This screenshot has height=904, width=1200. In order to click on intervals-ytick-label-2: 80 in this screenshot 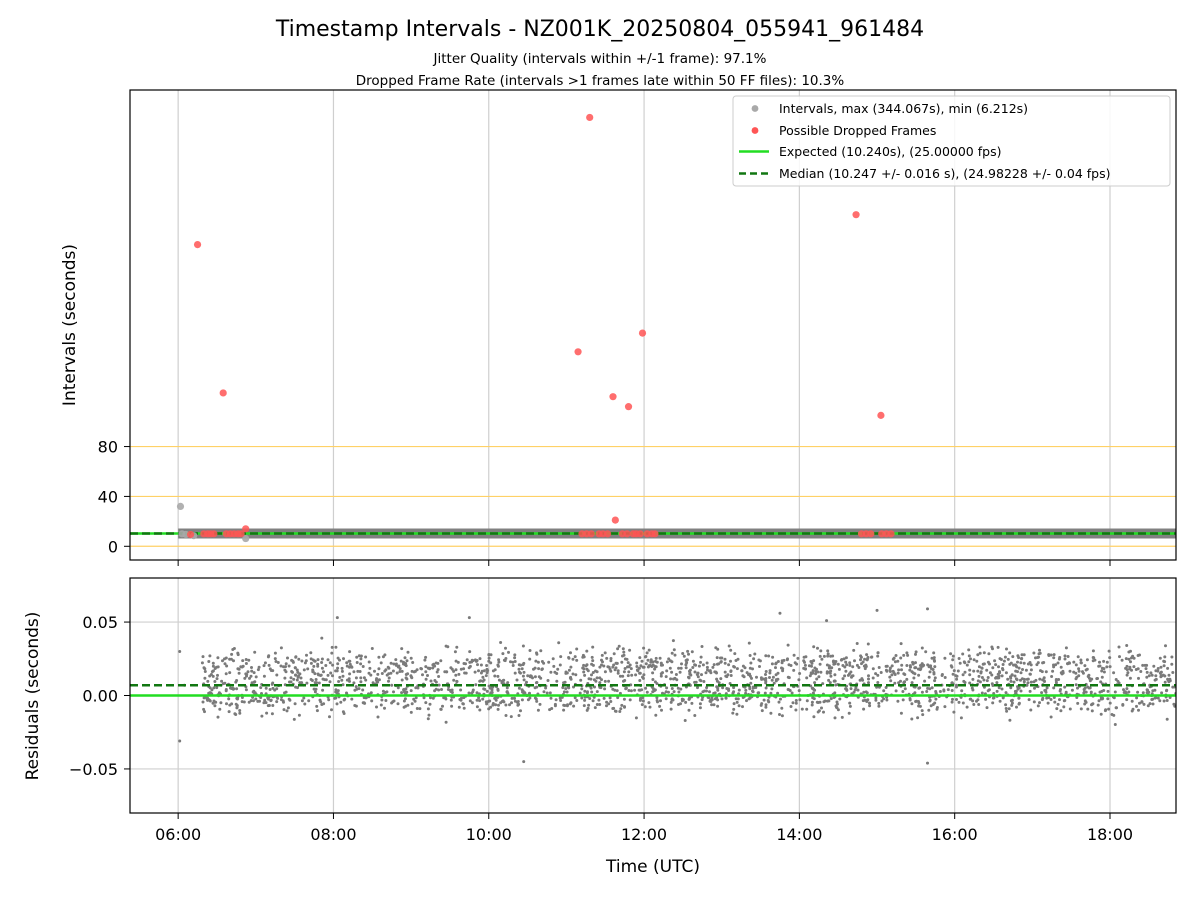, I will do `click(108, 447)`.